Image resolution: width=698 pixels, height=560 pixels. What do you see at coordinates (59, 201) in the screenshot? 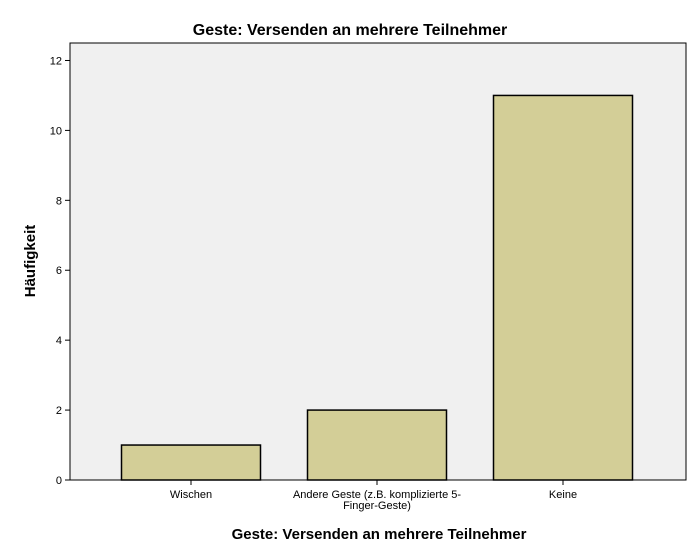
I see `y-tick-label: 8` at bounding box center [59, 201].